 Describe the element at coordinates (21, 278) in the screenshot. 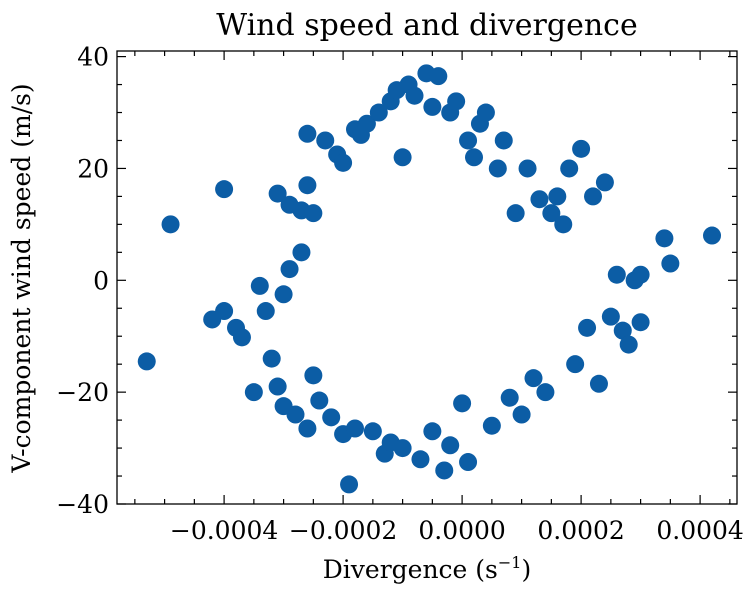

I see `y-axis-label: V-component wind speed (m/s)` at that location.